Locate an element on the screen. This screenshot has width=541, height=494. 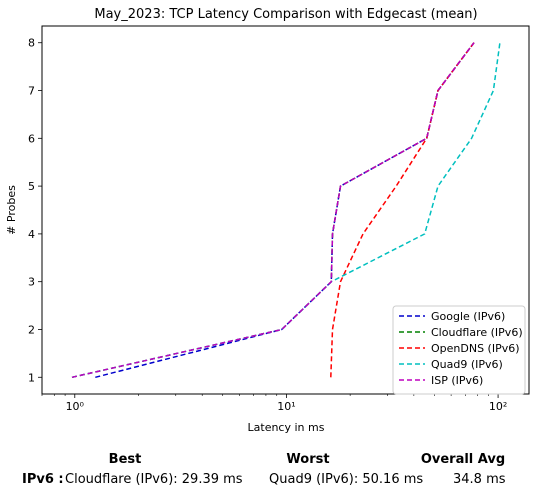
y-tick-label: 7 is located at coordinates (31, 91).